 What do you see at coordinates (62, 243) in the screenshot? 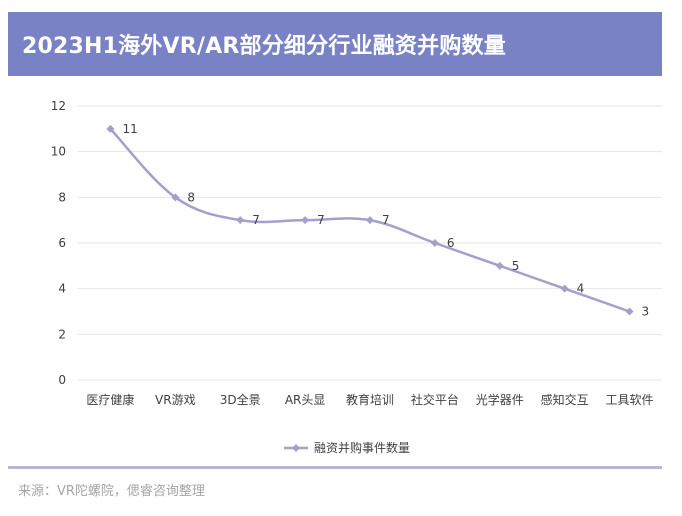
I see `y-tick-label: 6` at bounding box center [62, 243].